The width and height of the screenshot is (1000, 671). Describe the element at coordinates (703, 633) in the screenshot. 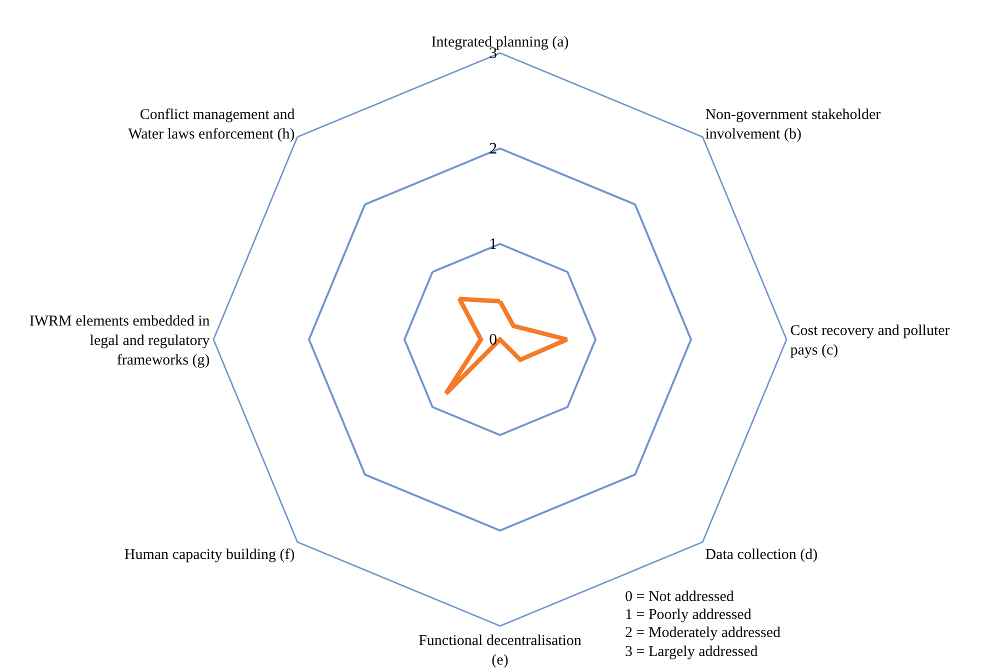

I see `text: 2 = Moderately addressed` at that location.